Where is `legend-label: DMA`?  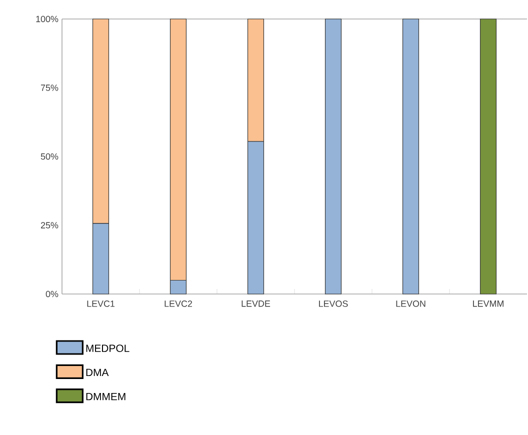 legend-label: DMA is located at coordinates (97, 372).